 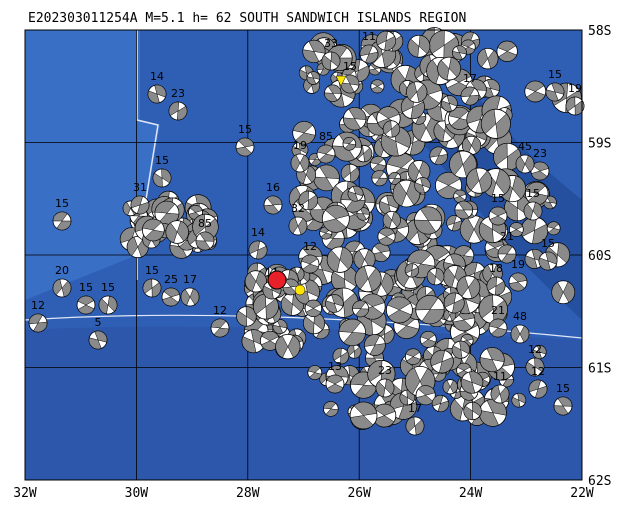 What do you see at coordinates (599, 31) in the screenshot?
I see `lat-label: 58S` at bounding box center [599, 31].